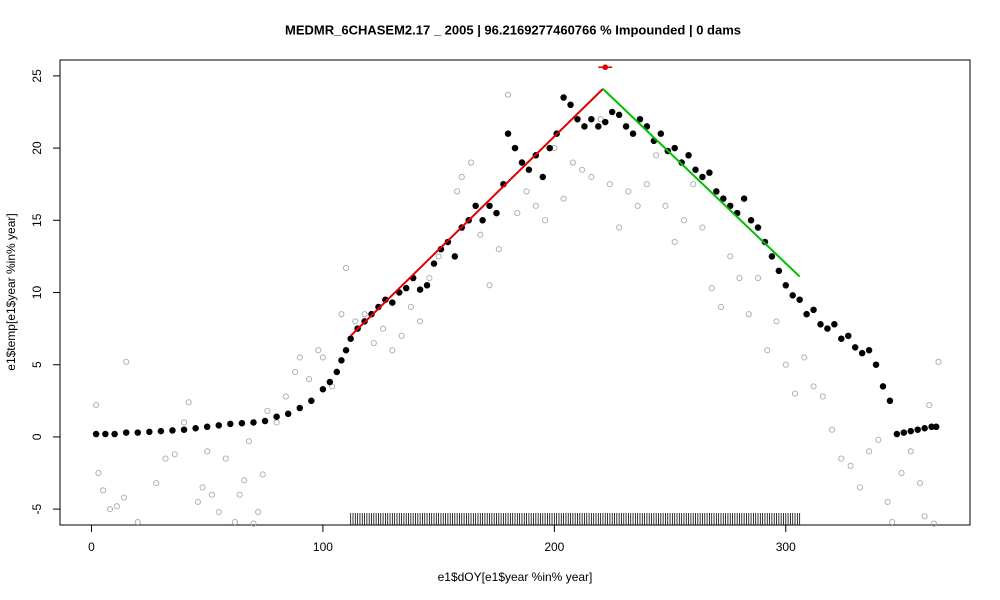 This screenshot has width=1000, height=600. What do you see at coordinates (554, 547) in the screenshot?
I see `x-tick-label: 200` at bounding box center [554, 547].